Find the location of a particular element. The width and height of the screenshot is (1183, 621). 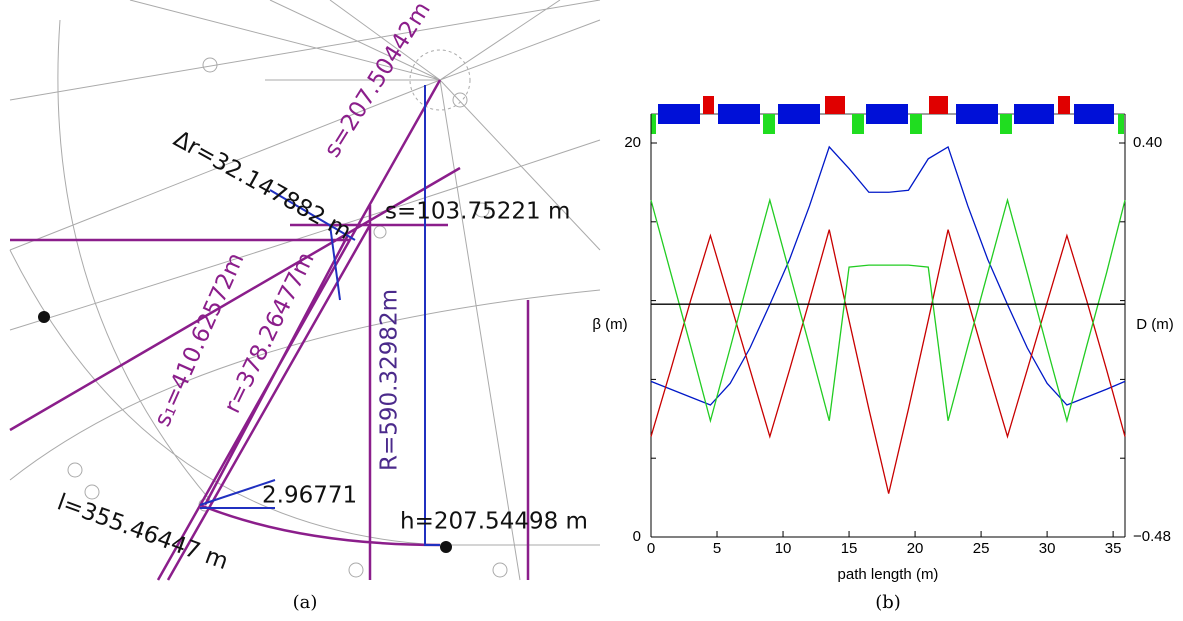

x-tick-label: 0 is located at coordinates (651, 548).